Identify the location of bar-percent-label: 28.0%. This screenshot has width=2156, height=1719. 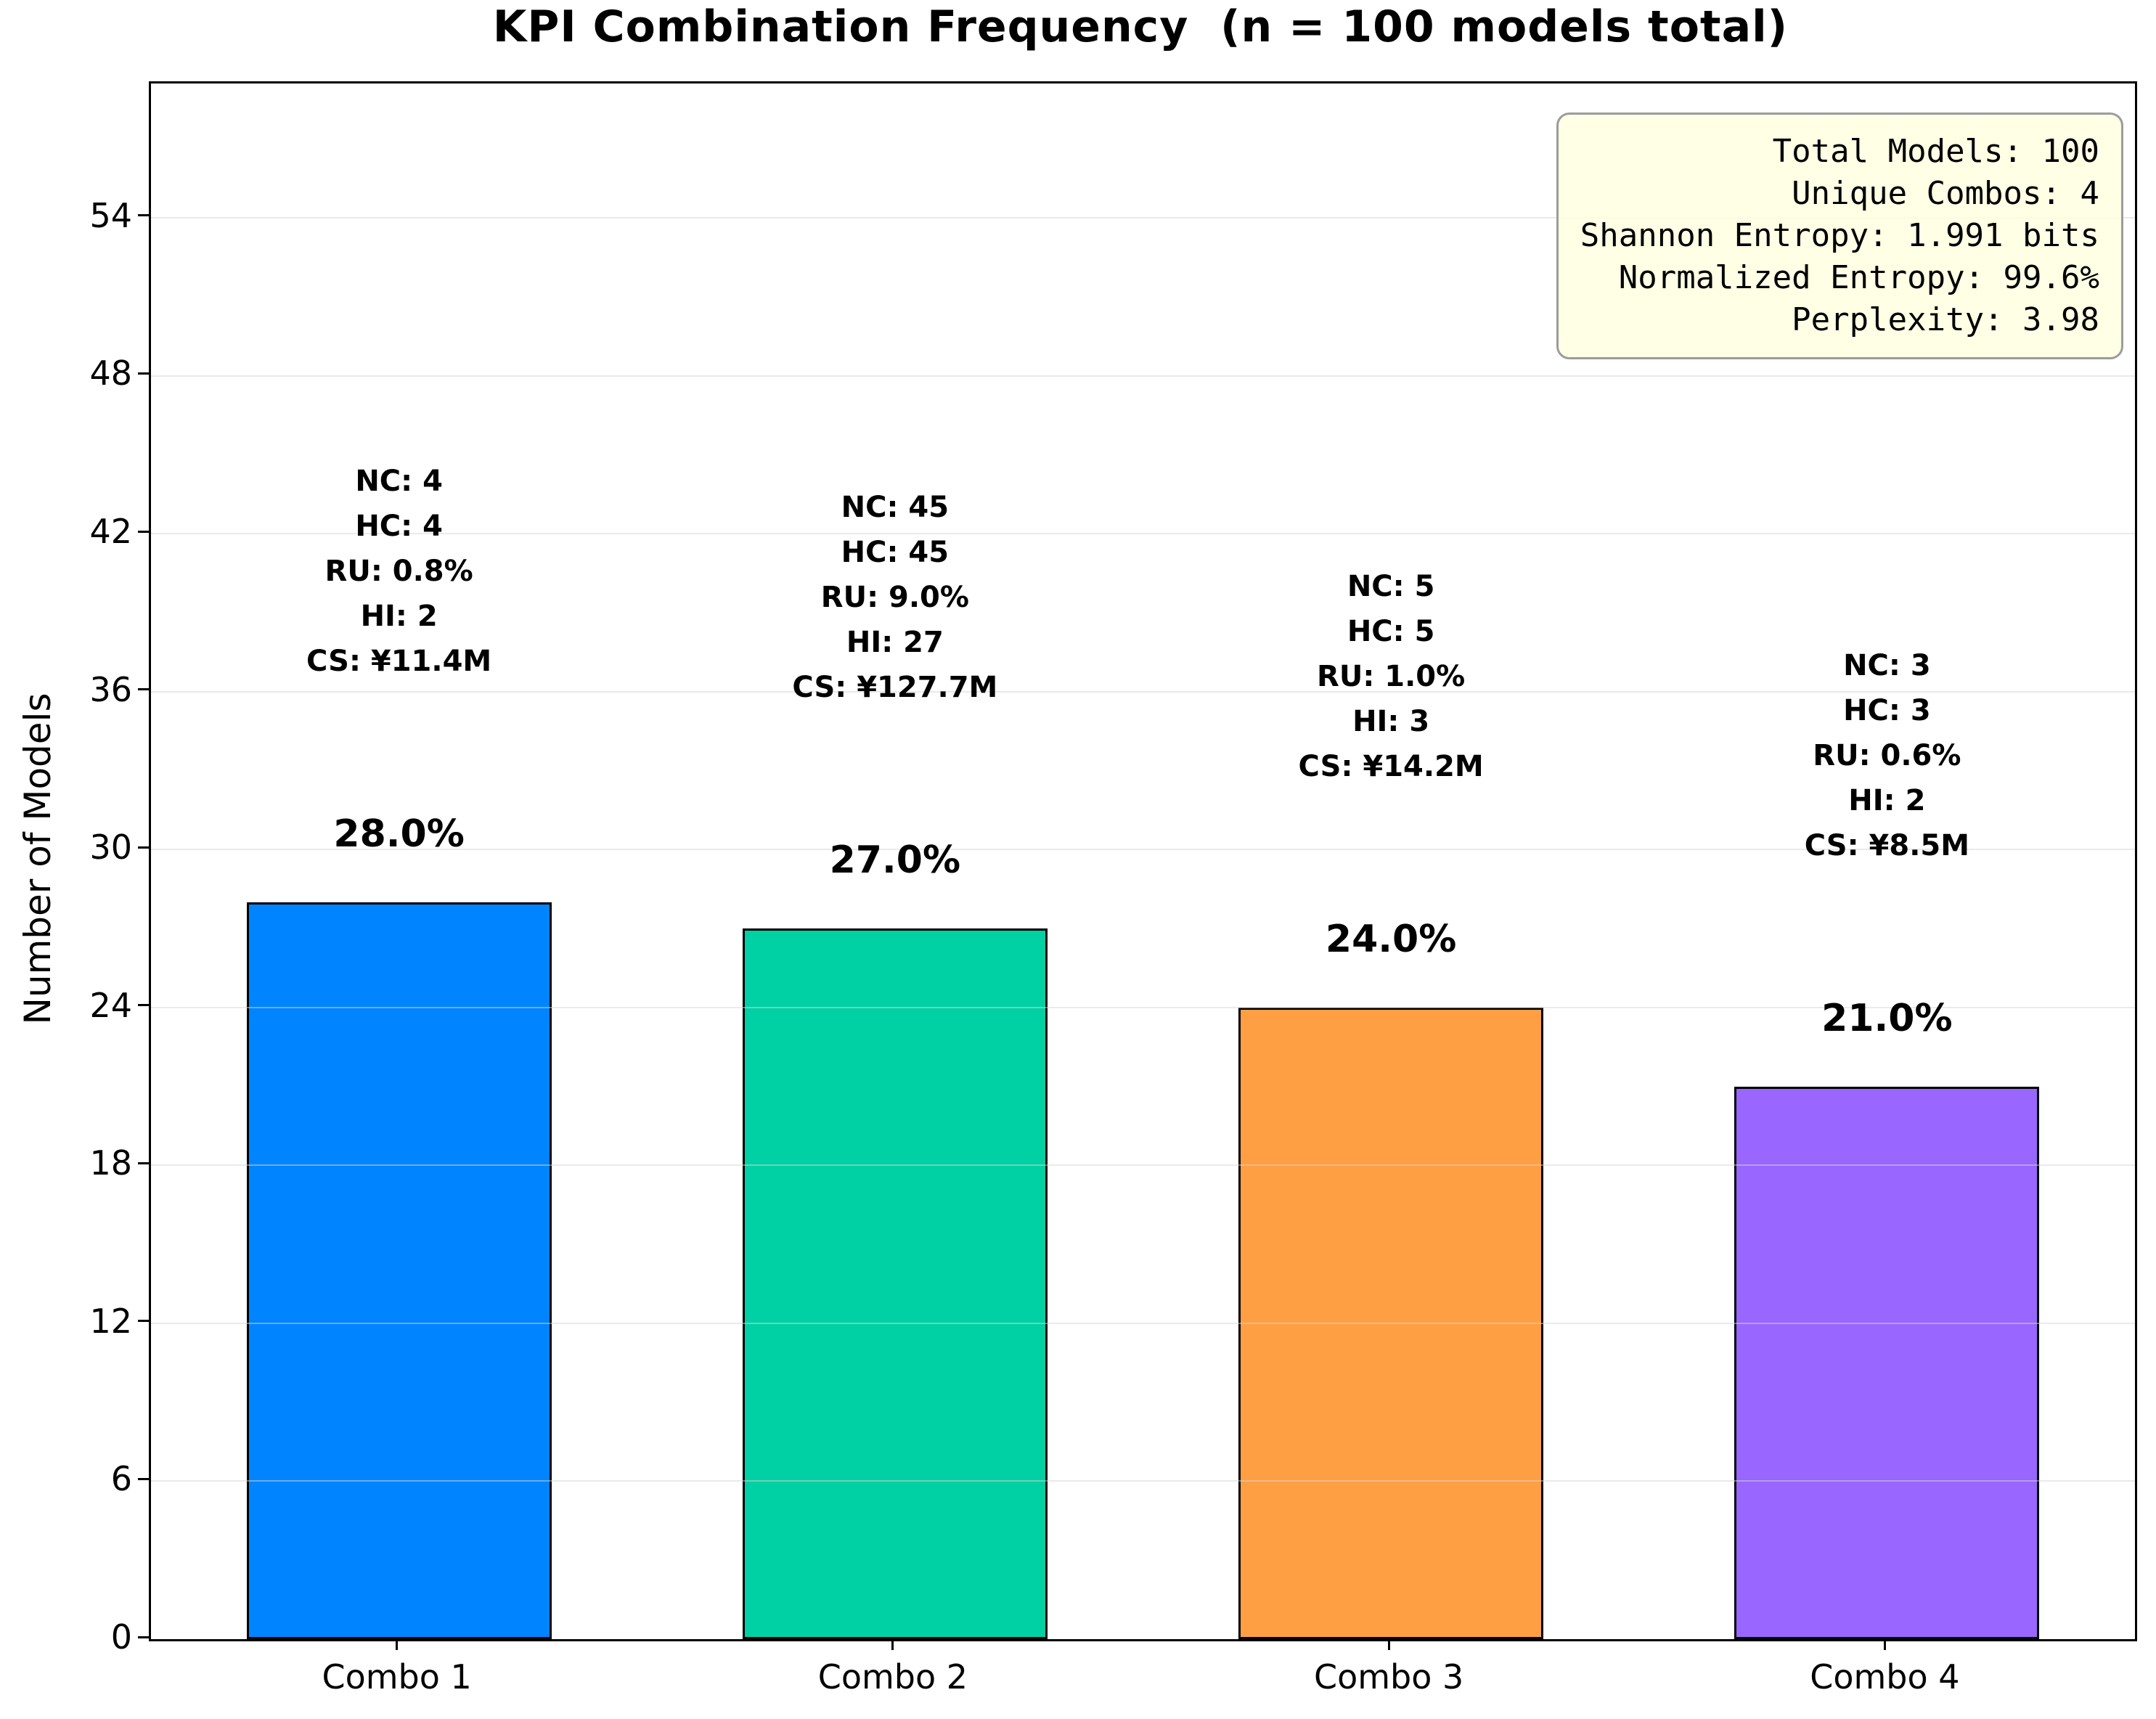
(399, 834).